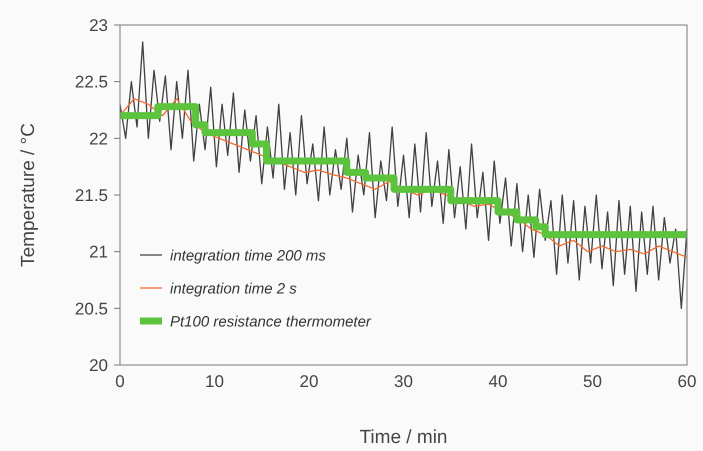 Image resolution: width=703 pixels, height=451 pixels. What do you see at coordinates (98, 25) in the screenshot?
I see `y-tick-label: 23` at bounding box center [98, 25].